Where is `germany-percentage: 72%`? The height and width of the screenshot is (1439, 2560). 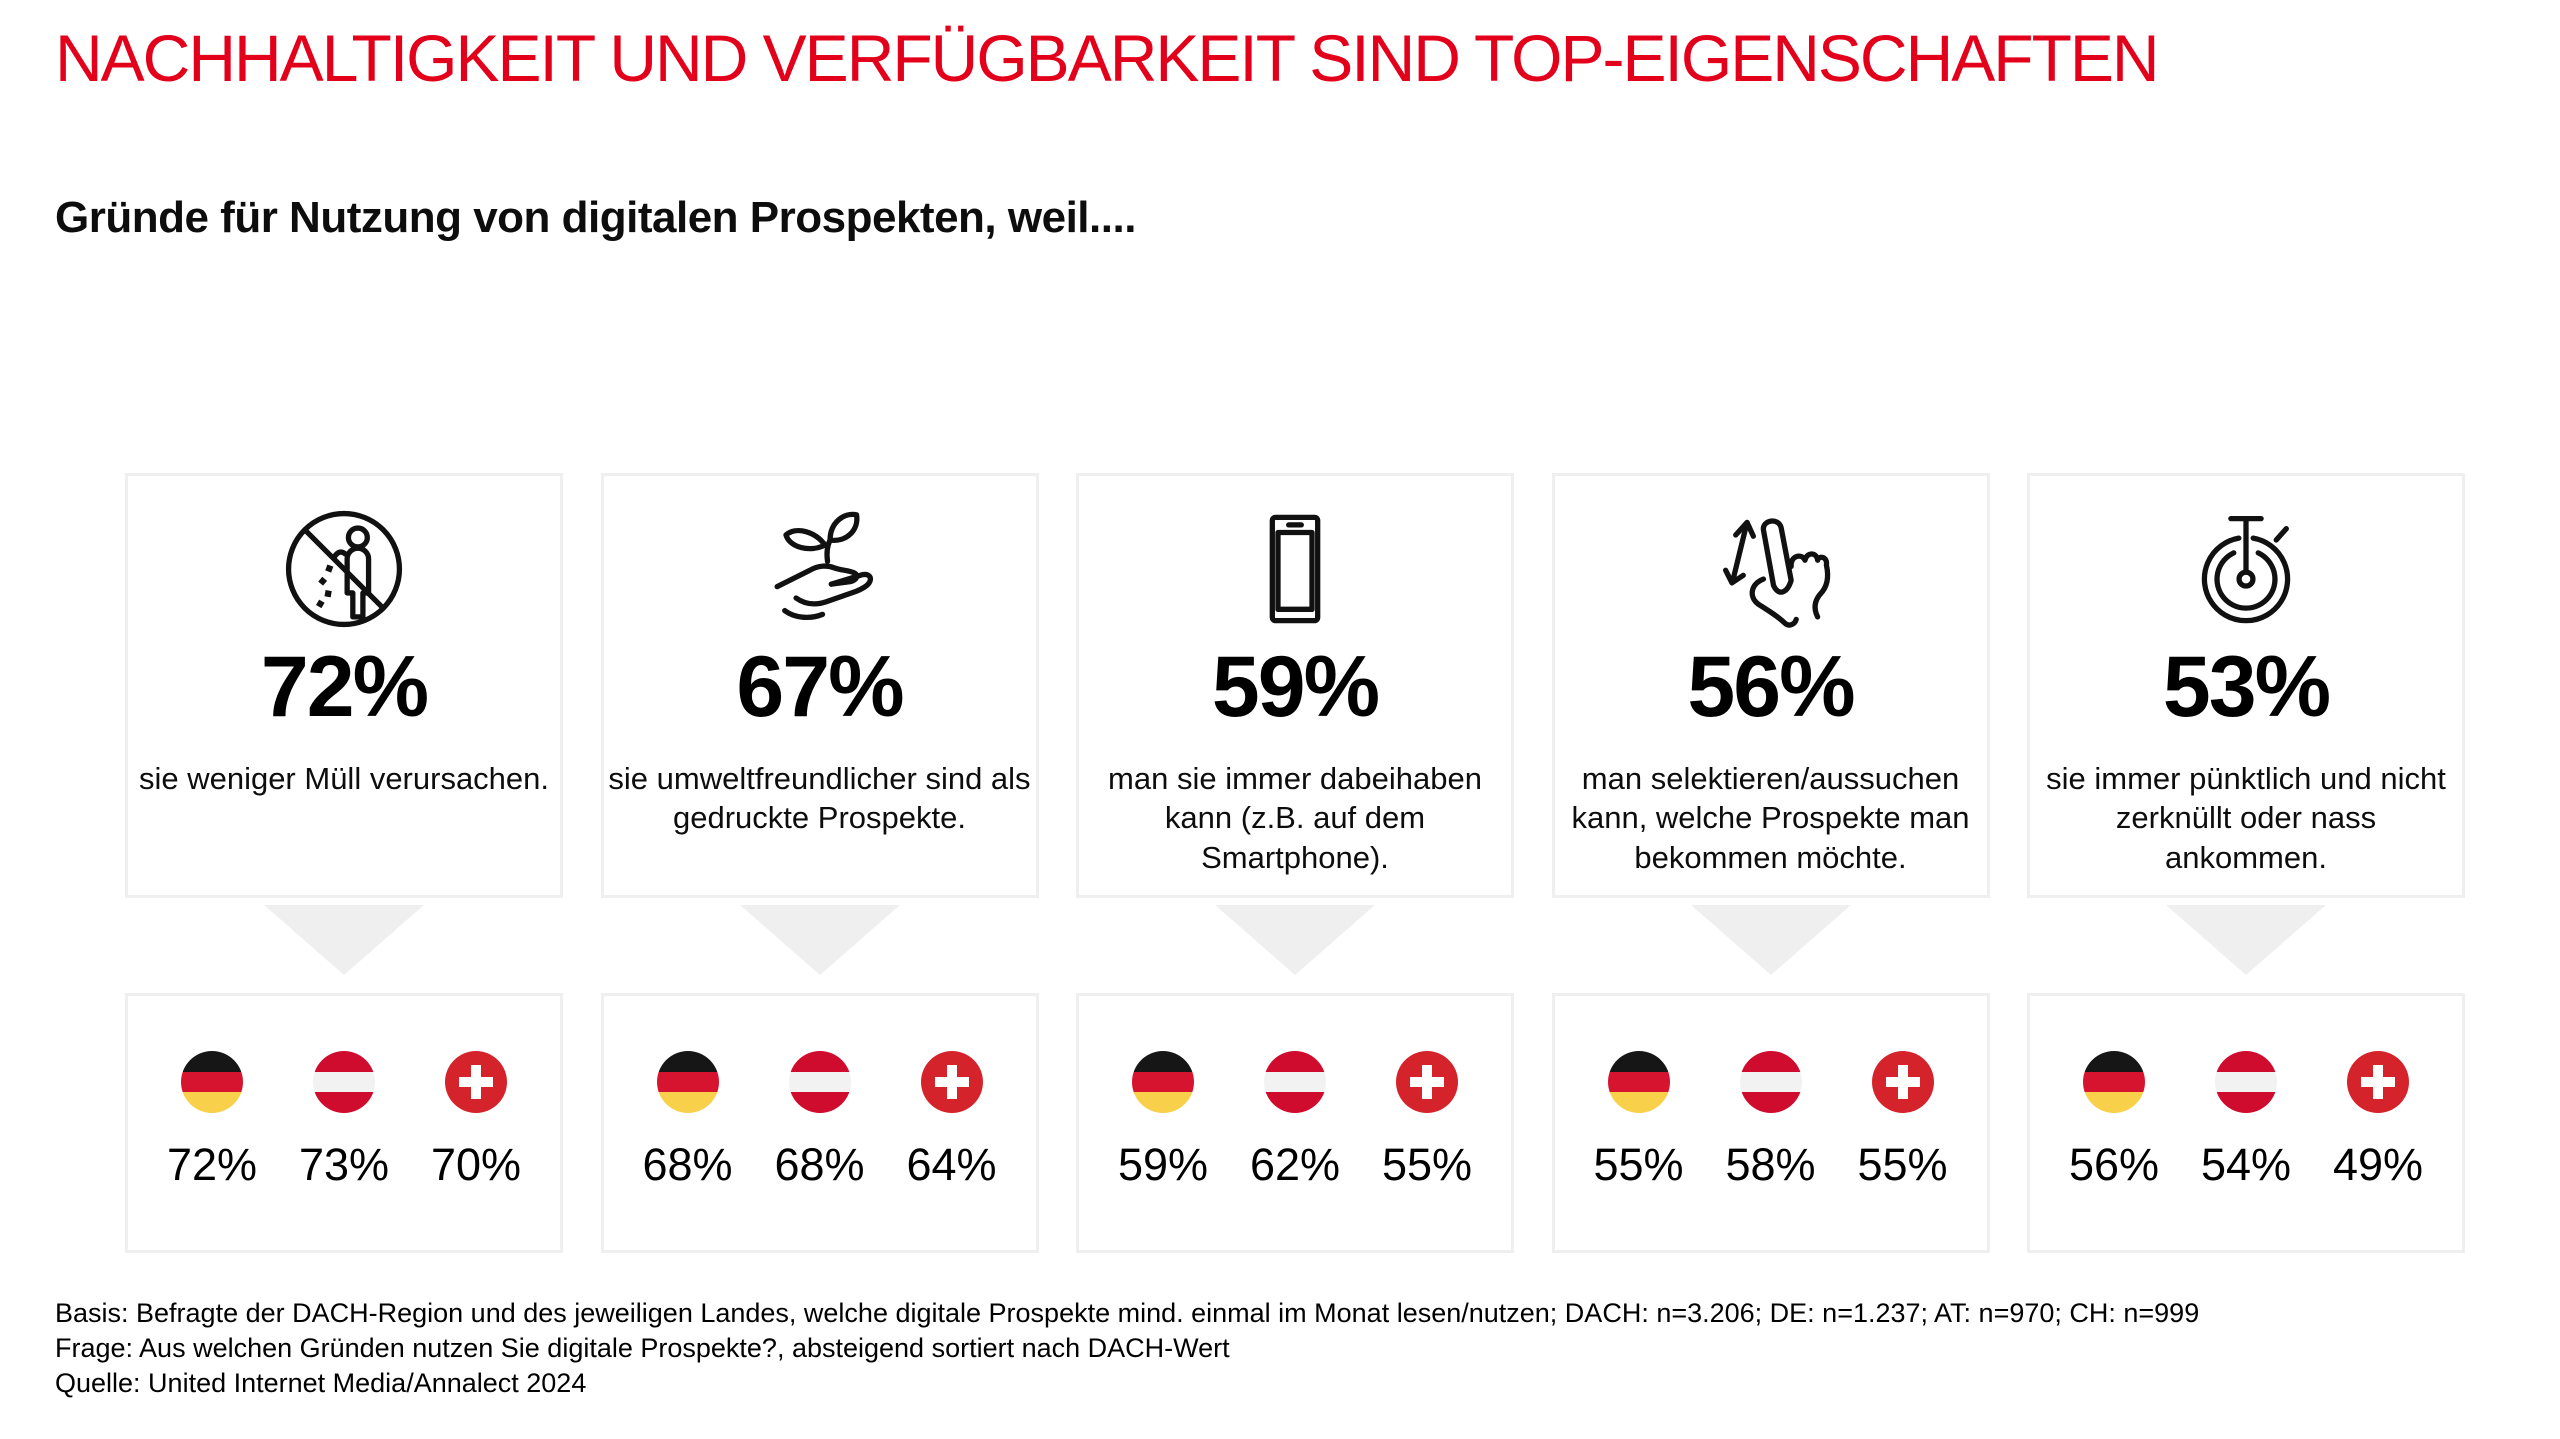
germany-percentage: 72% is located at coordinates (212, 1164).